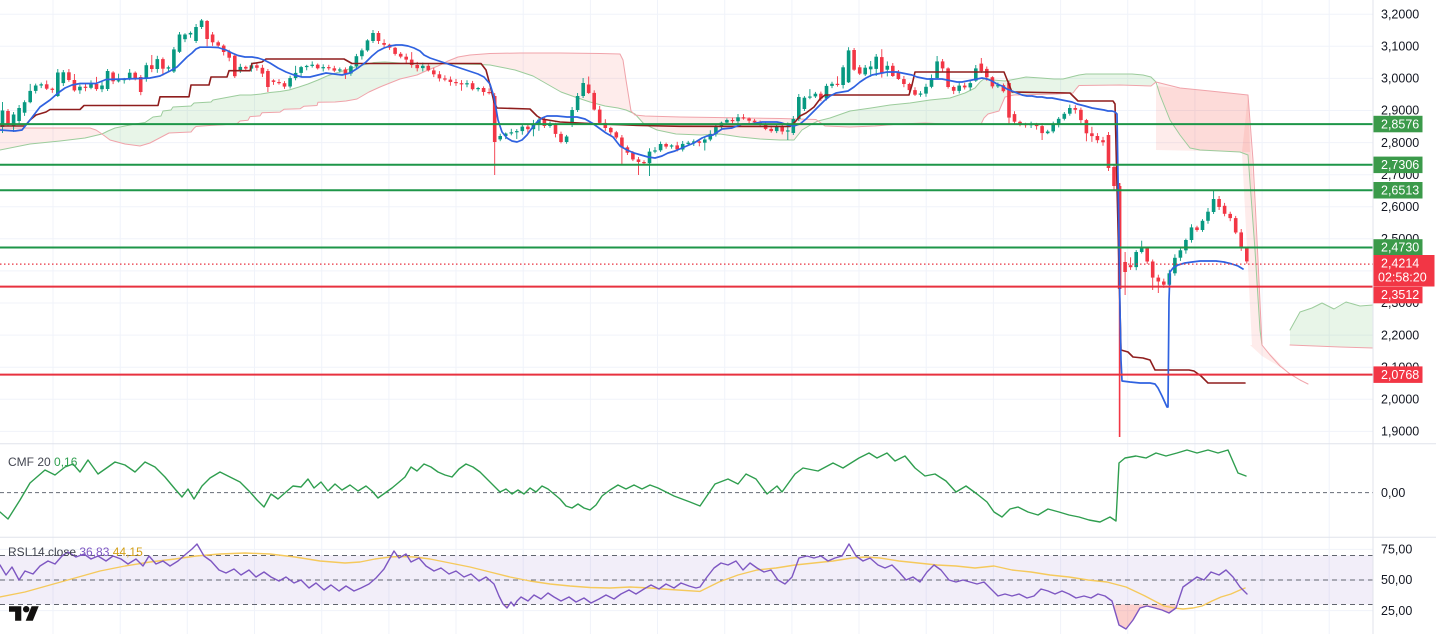  Describe the element at coordinates (1400, 79) in the screenshot. I see `svg-text: 3,0000` at that location.